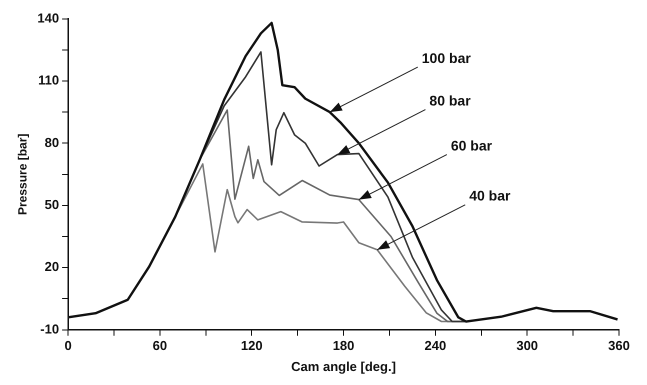  What do you see at coordinates (619, 346) in the screenshot?
I see `x-tick-label: 360` at bounding box center [619, 346].